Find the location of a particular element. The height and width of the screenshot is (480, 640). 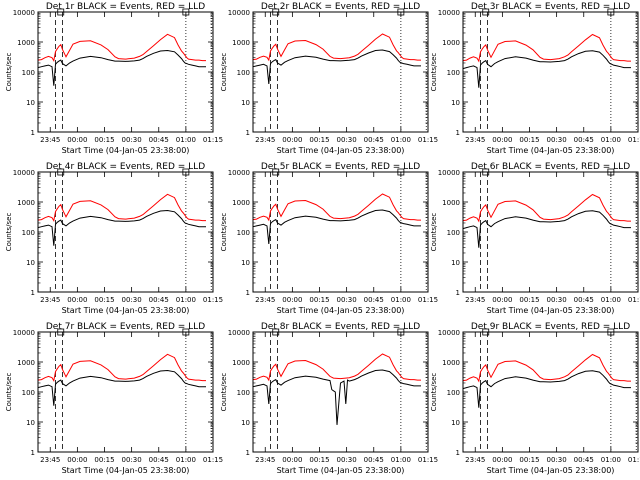

chart-title: Det 8r BLACK = Events, RED = LLD is located at coordinates (340, 327).